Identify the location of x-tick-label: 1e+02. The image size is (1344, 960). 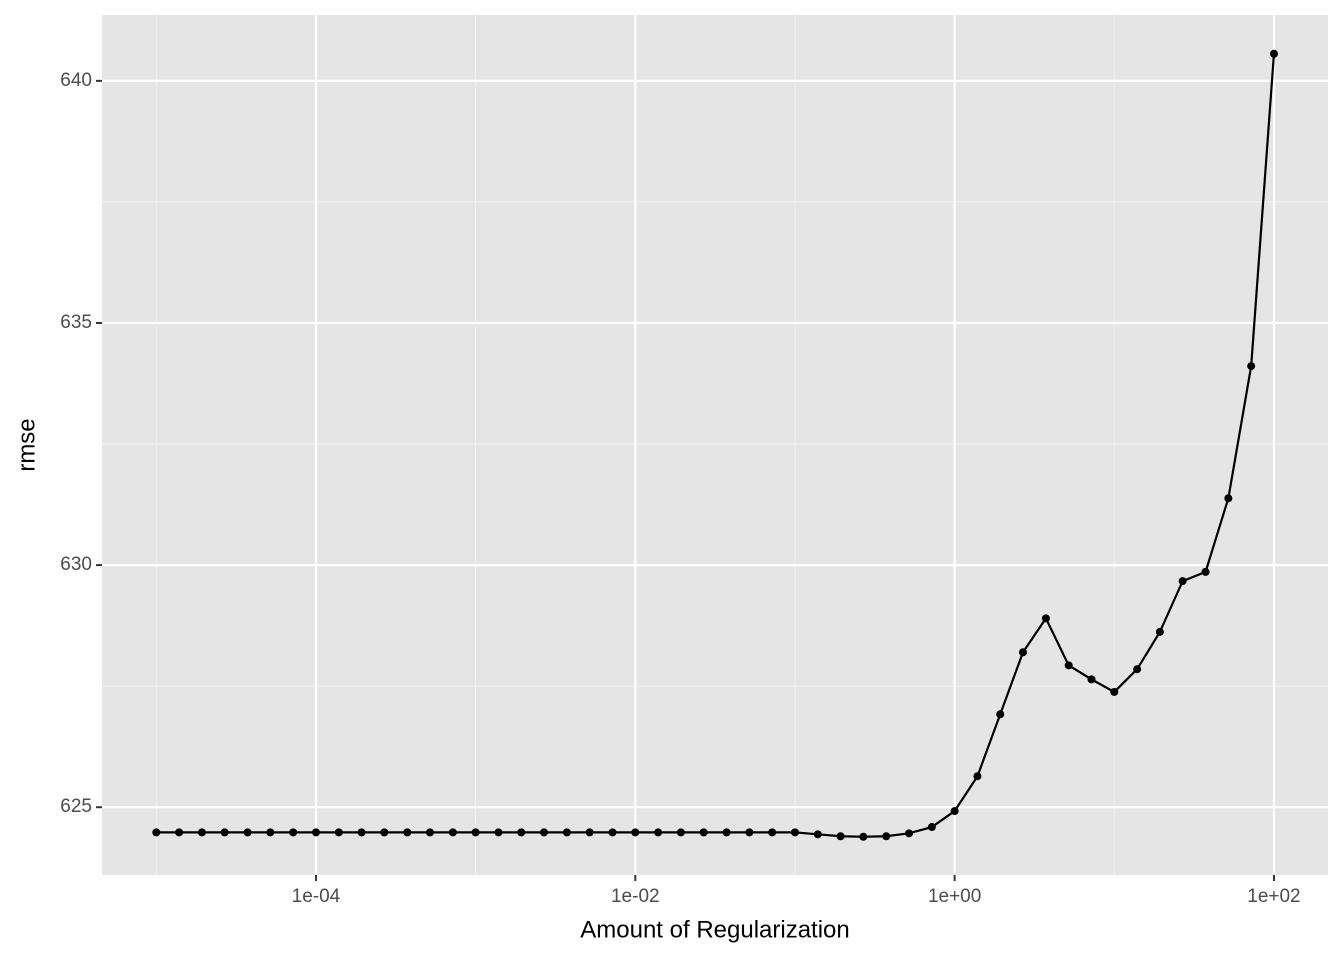
(1273, 896).